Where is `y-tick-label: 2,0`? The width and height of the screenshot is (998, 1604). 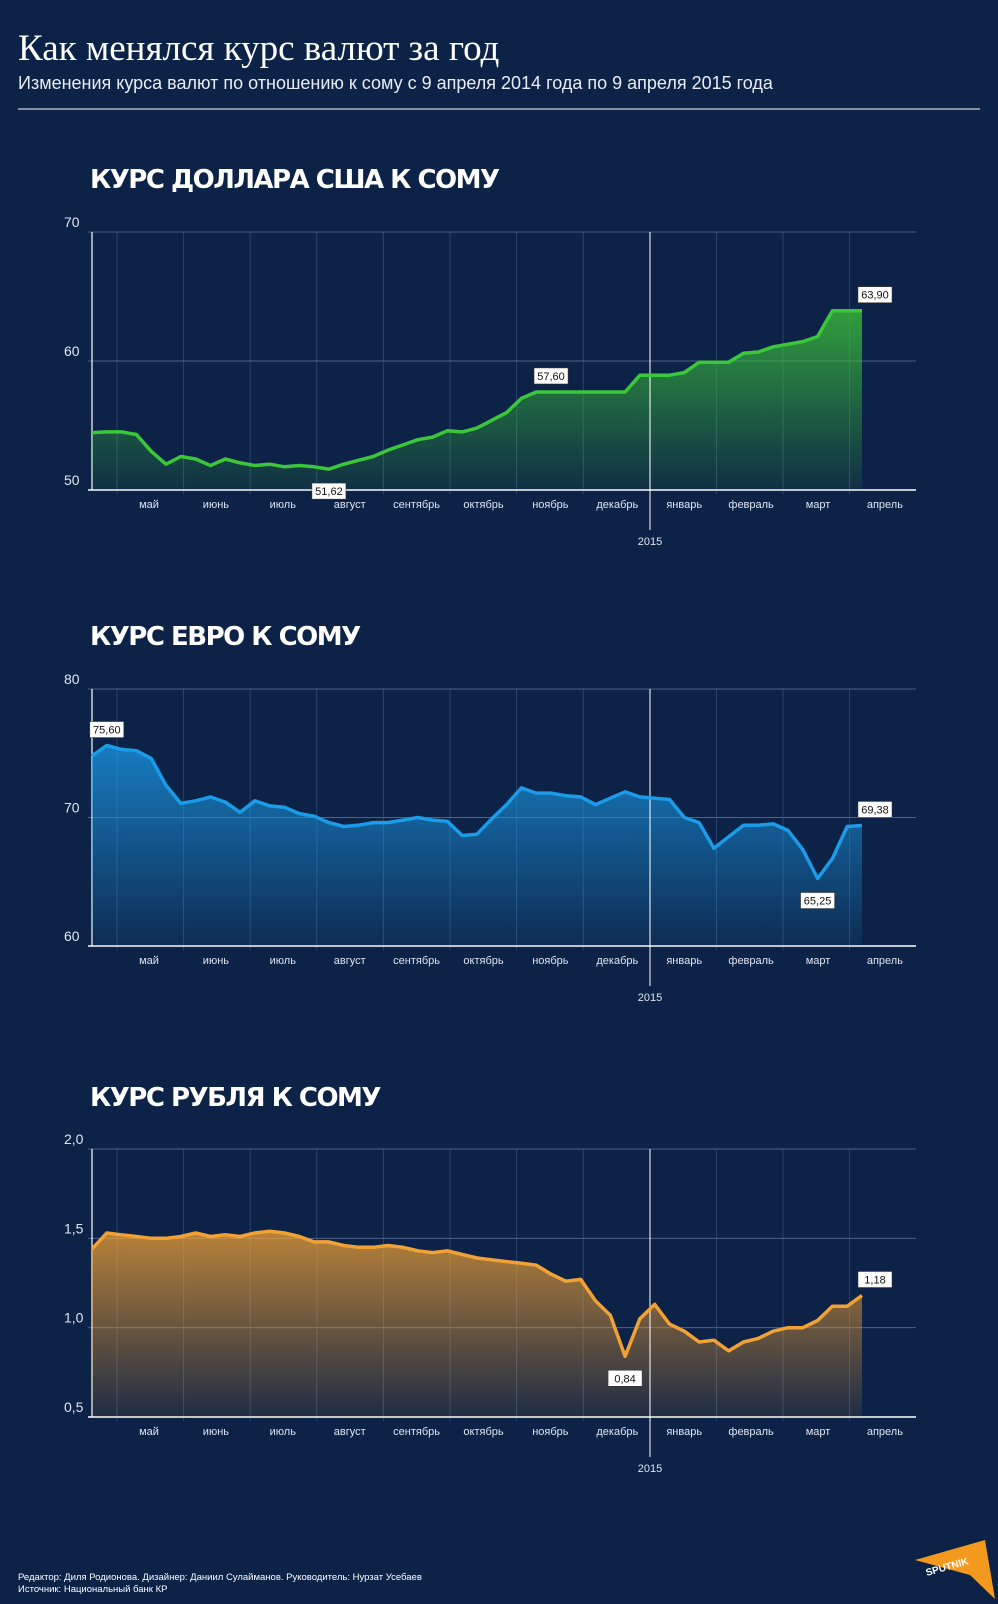
y-tick-label: 2,0 is located at coordinates (74, 1139).